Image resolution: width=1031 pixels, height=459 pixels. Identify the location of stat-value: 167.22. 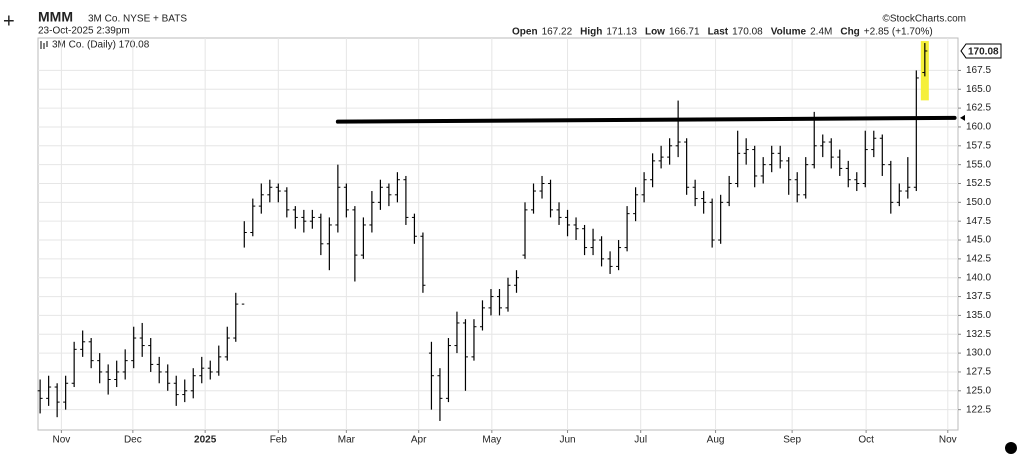
(557, 32).